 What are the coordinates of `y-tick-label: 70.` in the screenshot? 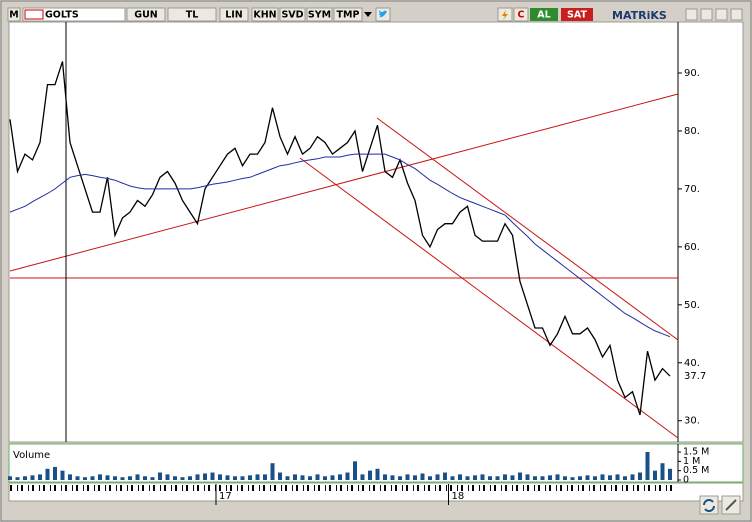 It's located at (692, 189).